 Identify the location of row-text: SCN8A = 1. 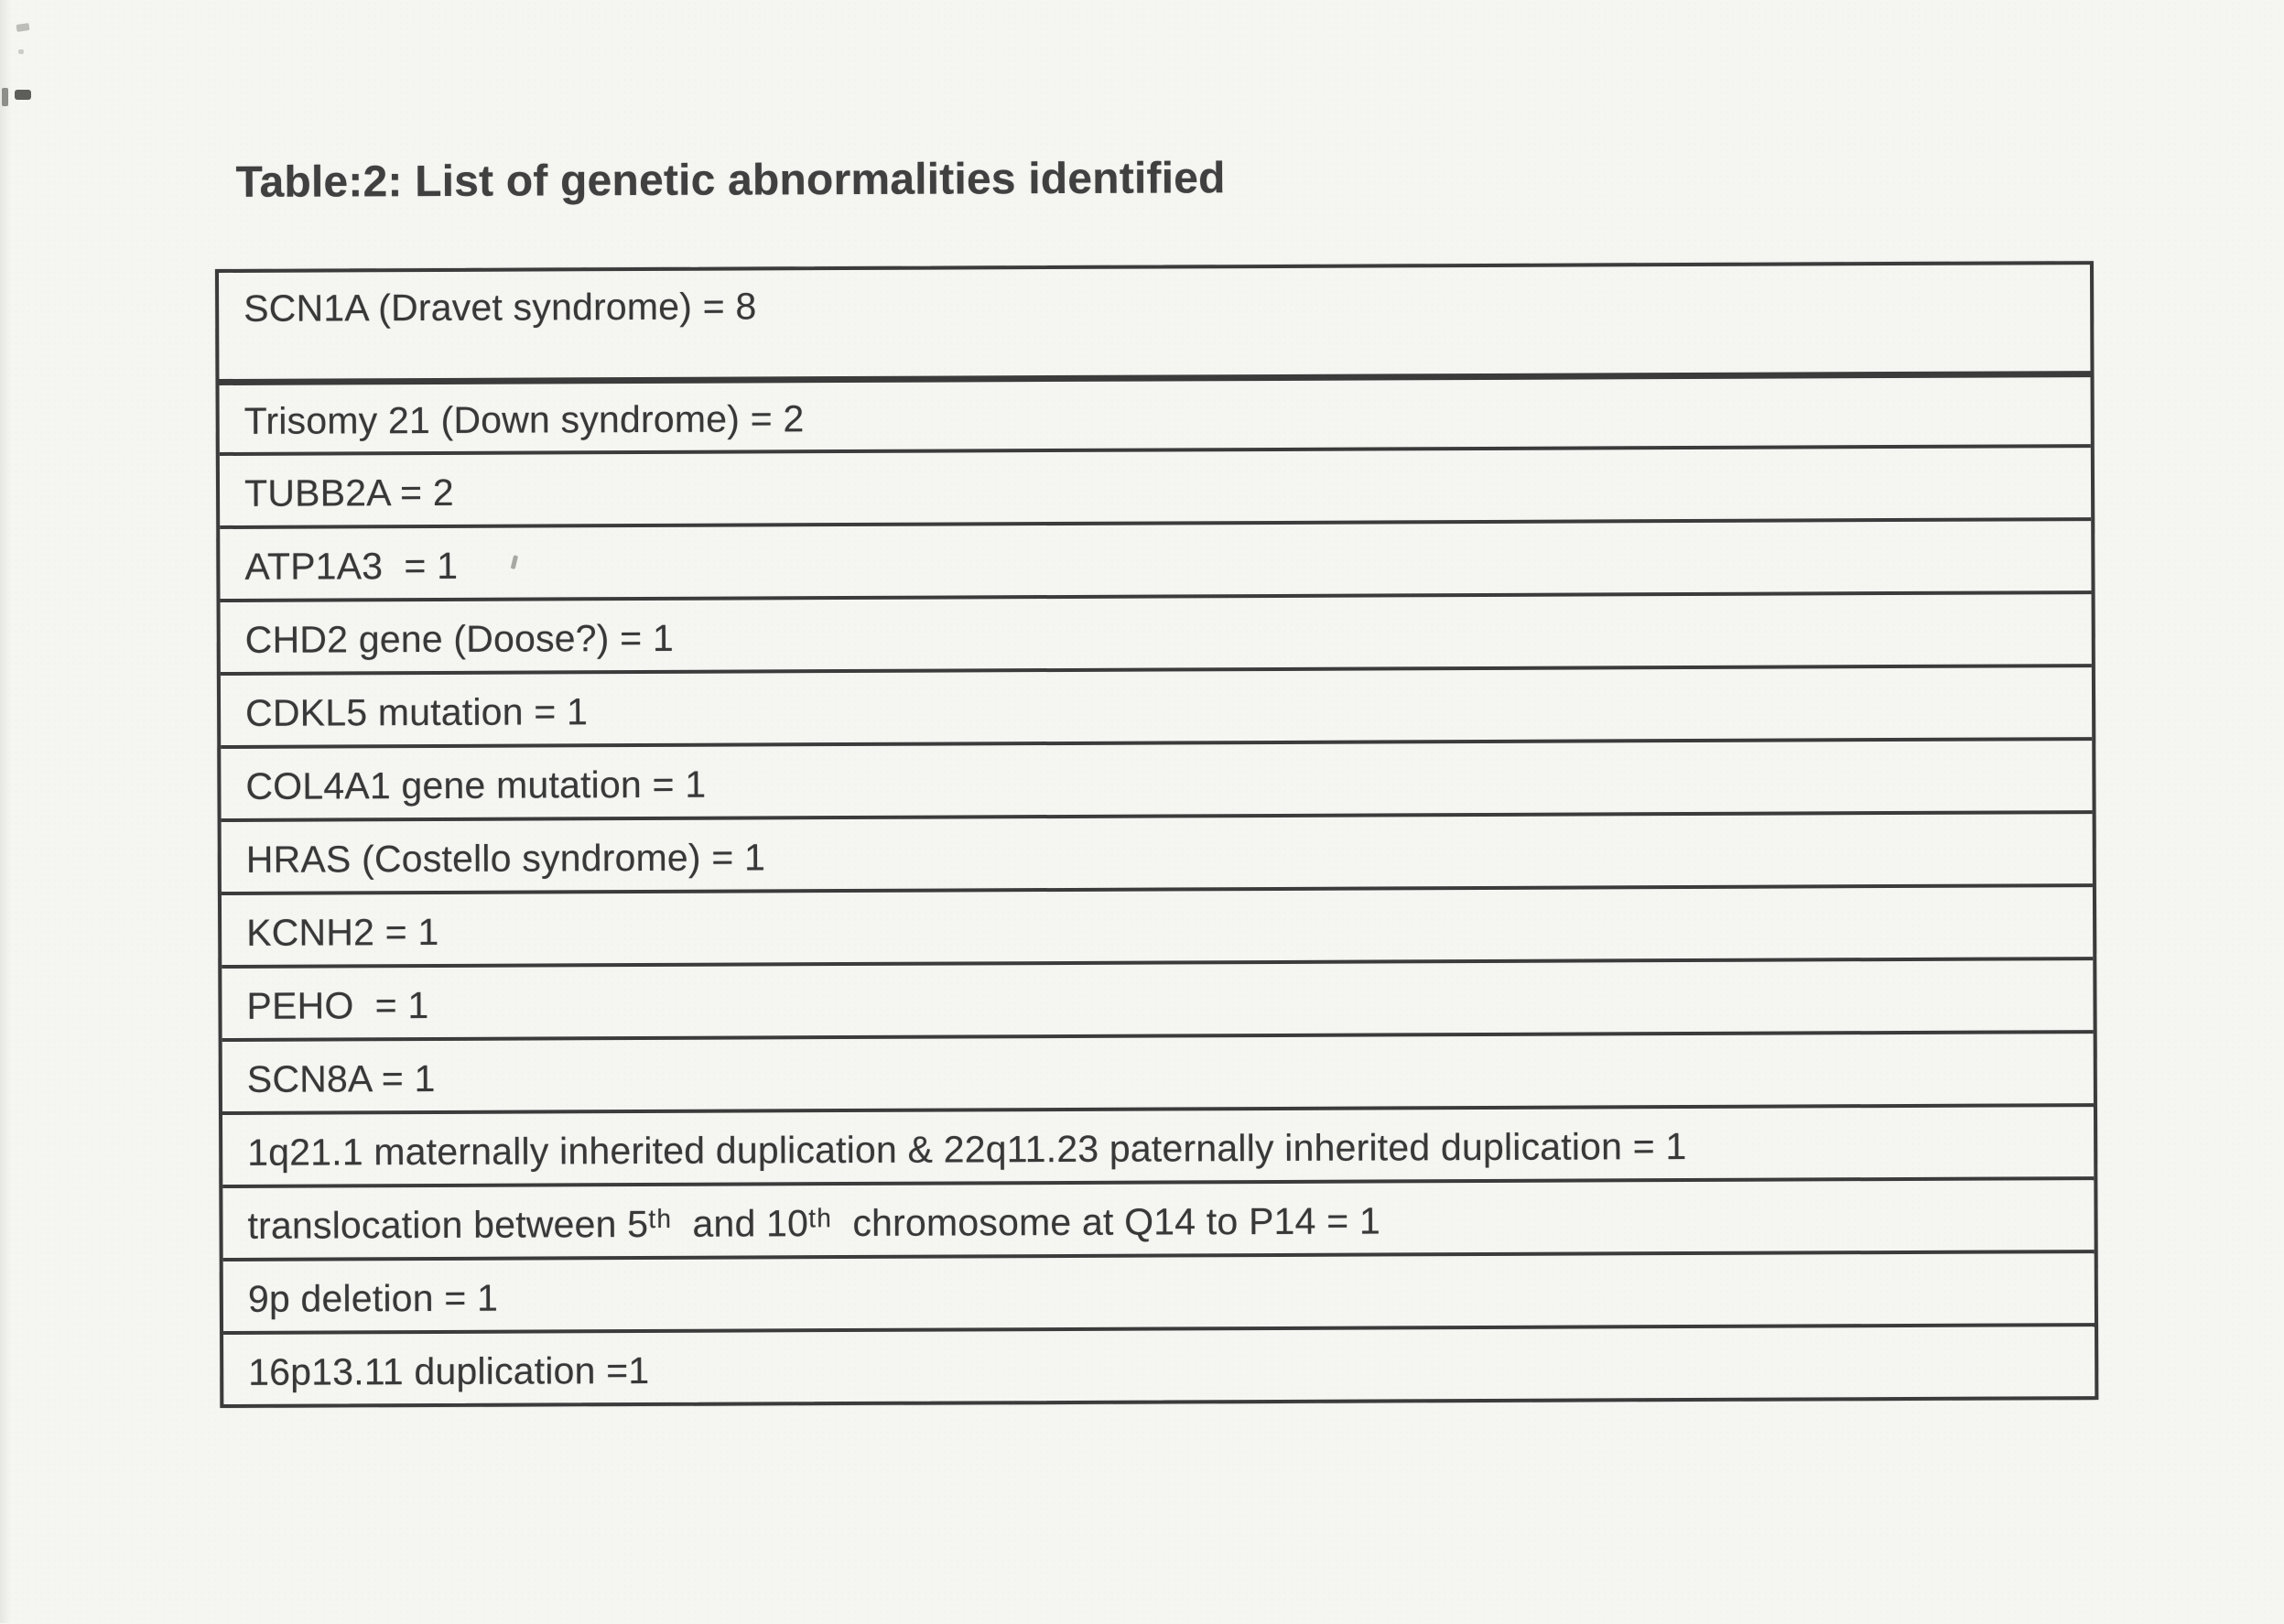
(341, 1078).